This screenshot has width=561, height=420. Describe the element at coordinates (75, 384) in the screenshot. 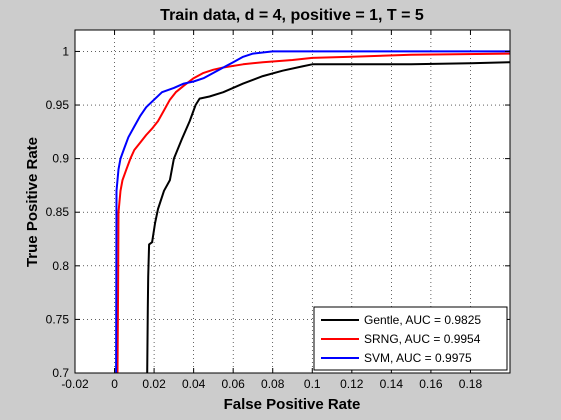

I see `x-tick-label: -0.02` at that location.